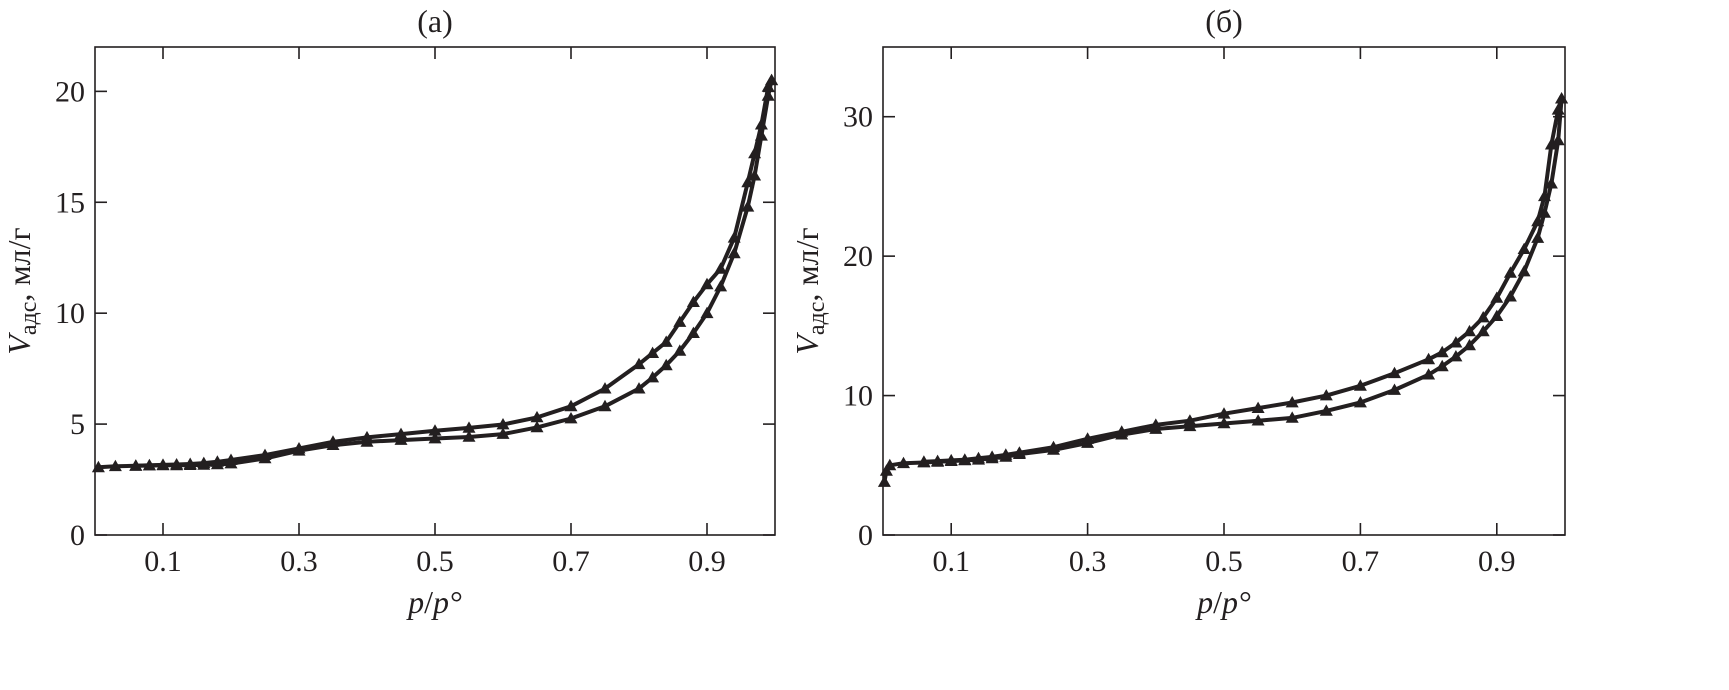  I want to click on panel-title: (б), so click(1224, 21).